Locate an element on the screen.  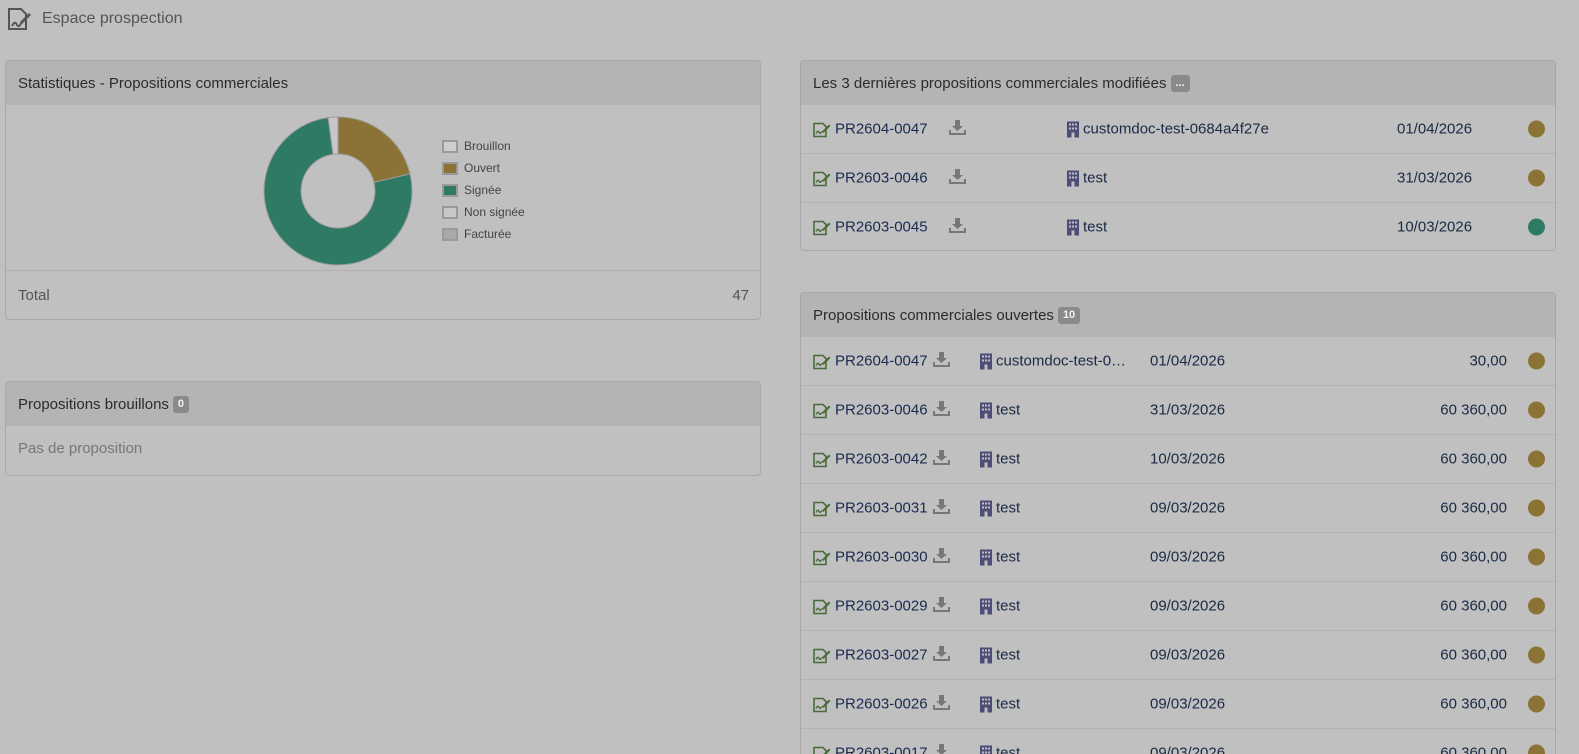
legend-item: Brouillon is located at coordinates (483, 146).